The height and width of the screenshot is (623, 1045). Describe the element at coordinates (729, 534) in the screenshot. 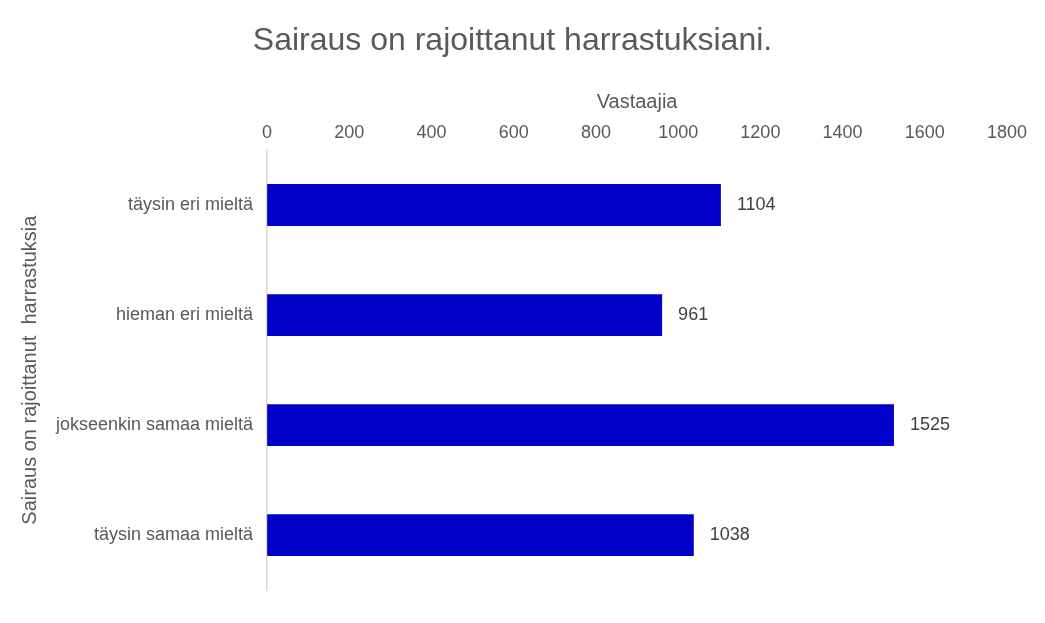

I see `data-label: 1038` at that location.